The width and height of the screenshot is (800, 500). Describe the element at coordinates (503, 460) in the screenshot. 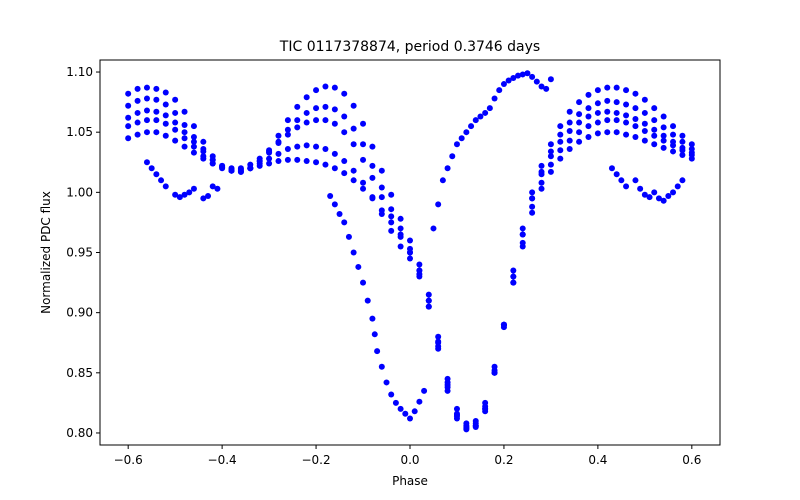

I see `x-tick-label: 0.2` at that location.